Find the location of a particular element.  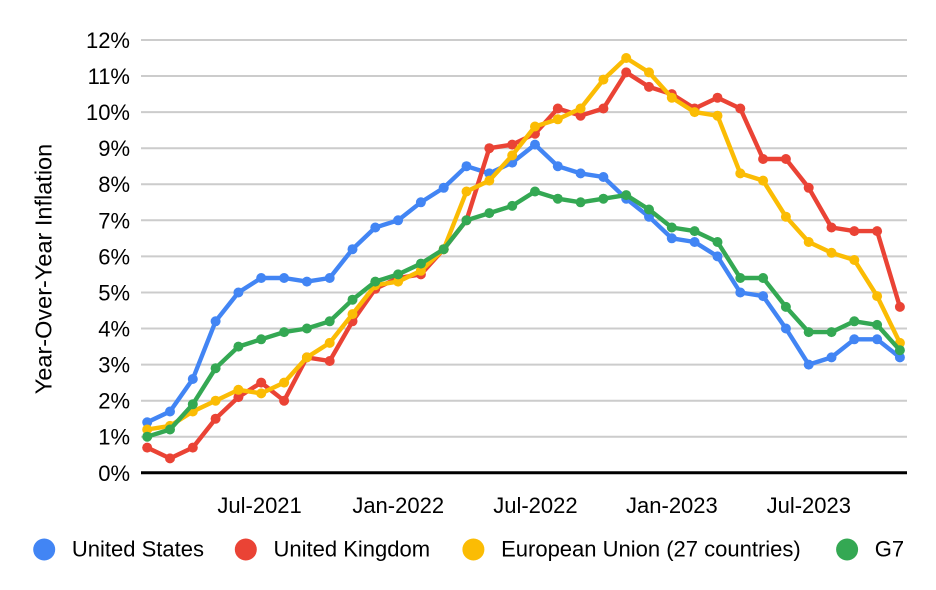

svg-text: 3% is located at coordinates (114, 365).